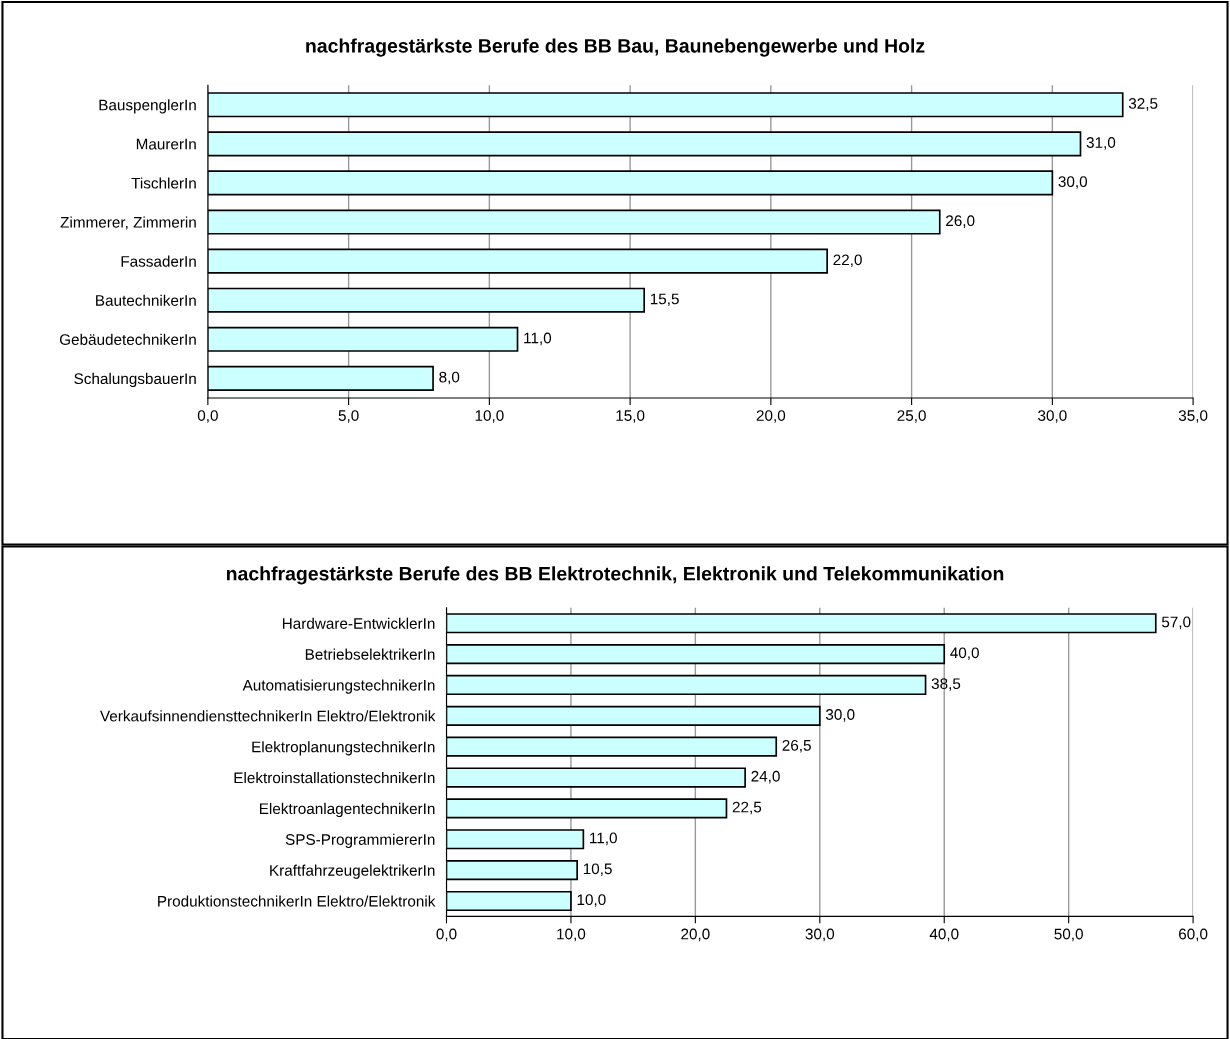  Describe the element at coordinates (135, 380) in the screenshot. I see `y-tick-label: SchalungsbauerIn` at that location.